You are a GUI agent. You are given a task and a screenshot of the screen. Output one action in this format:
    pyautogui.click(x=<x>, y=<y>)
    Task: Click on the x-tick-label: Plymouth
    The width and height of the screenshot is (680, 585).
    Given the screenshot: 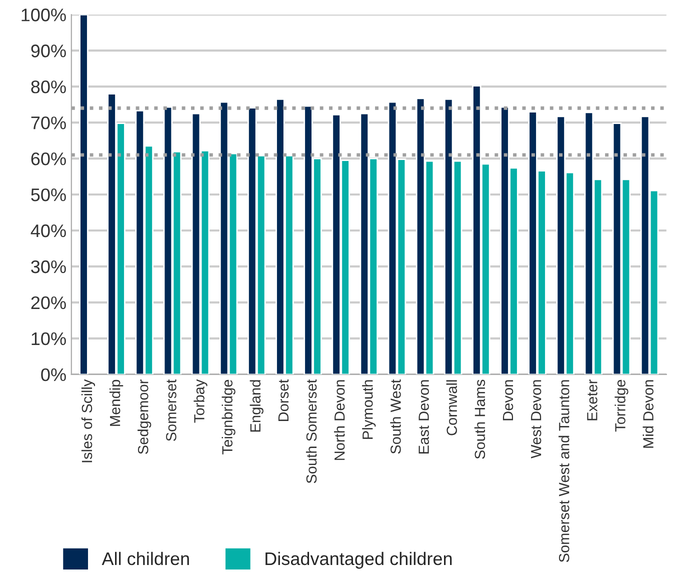 What is the action you would take?
    pyautogui.click(x=369, y=409)
    